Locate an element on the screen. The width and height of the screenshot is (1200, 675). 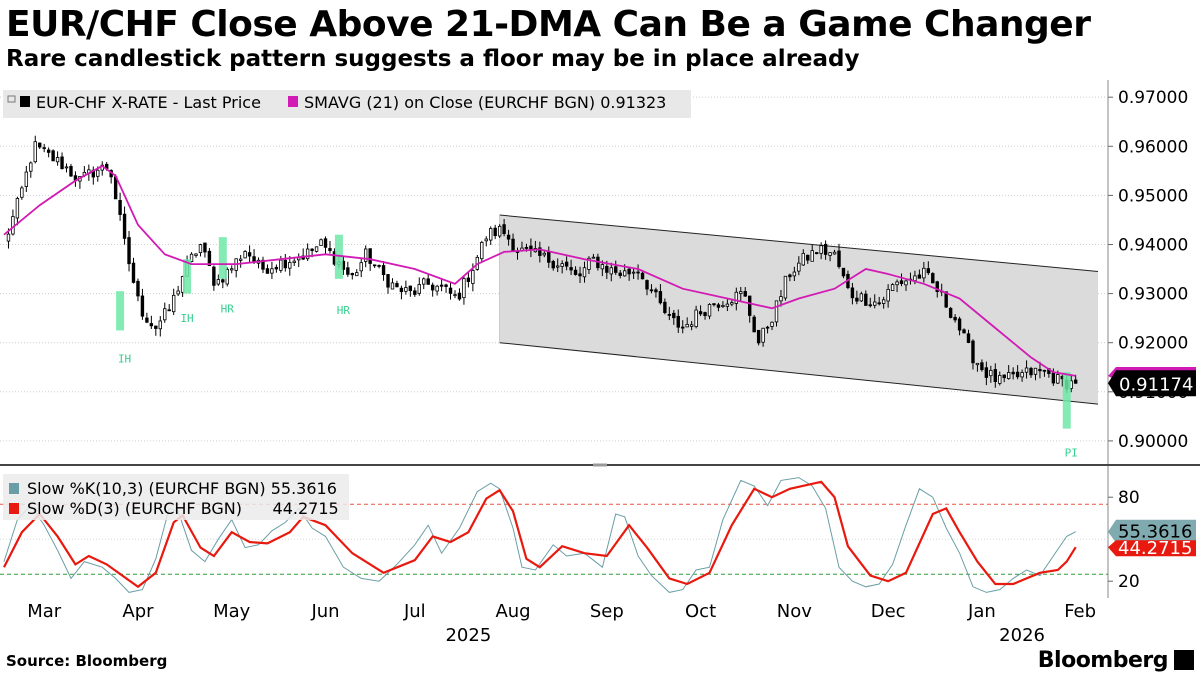
channel-upper-line is located at coordinates (799, 243).